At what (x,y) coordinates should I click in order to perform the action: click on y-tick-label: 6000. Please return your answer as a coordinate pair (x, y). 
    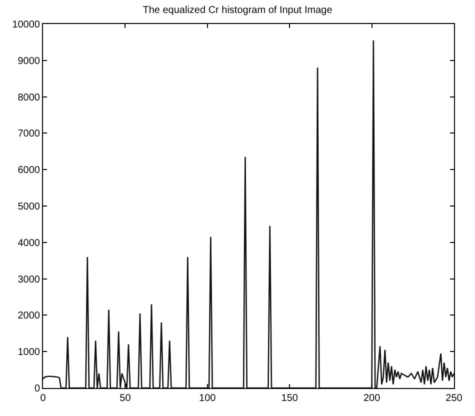
    Looking at the image, I should click on (29, 170).